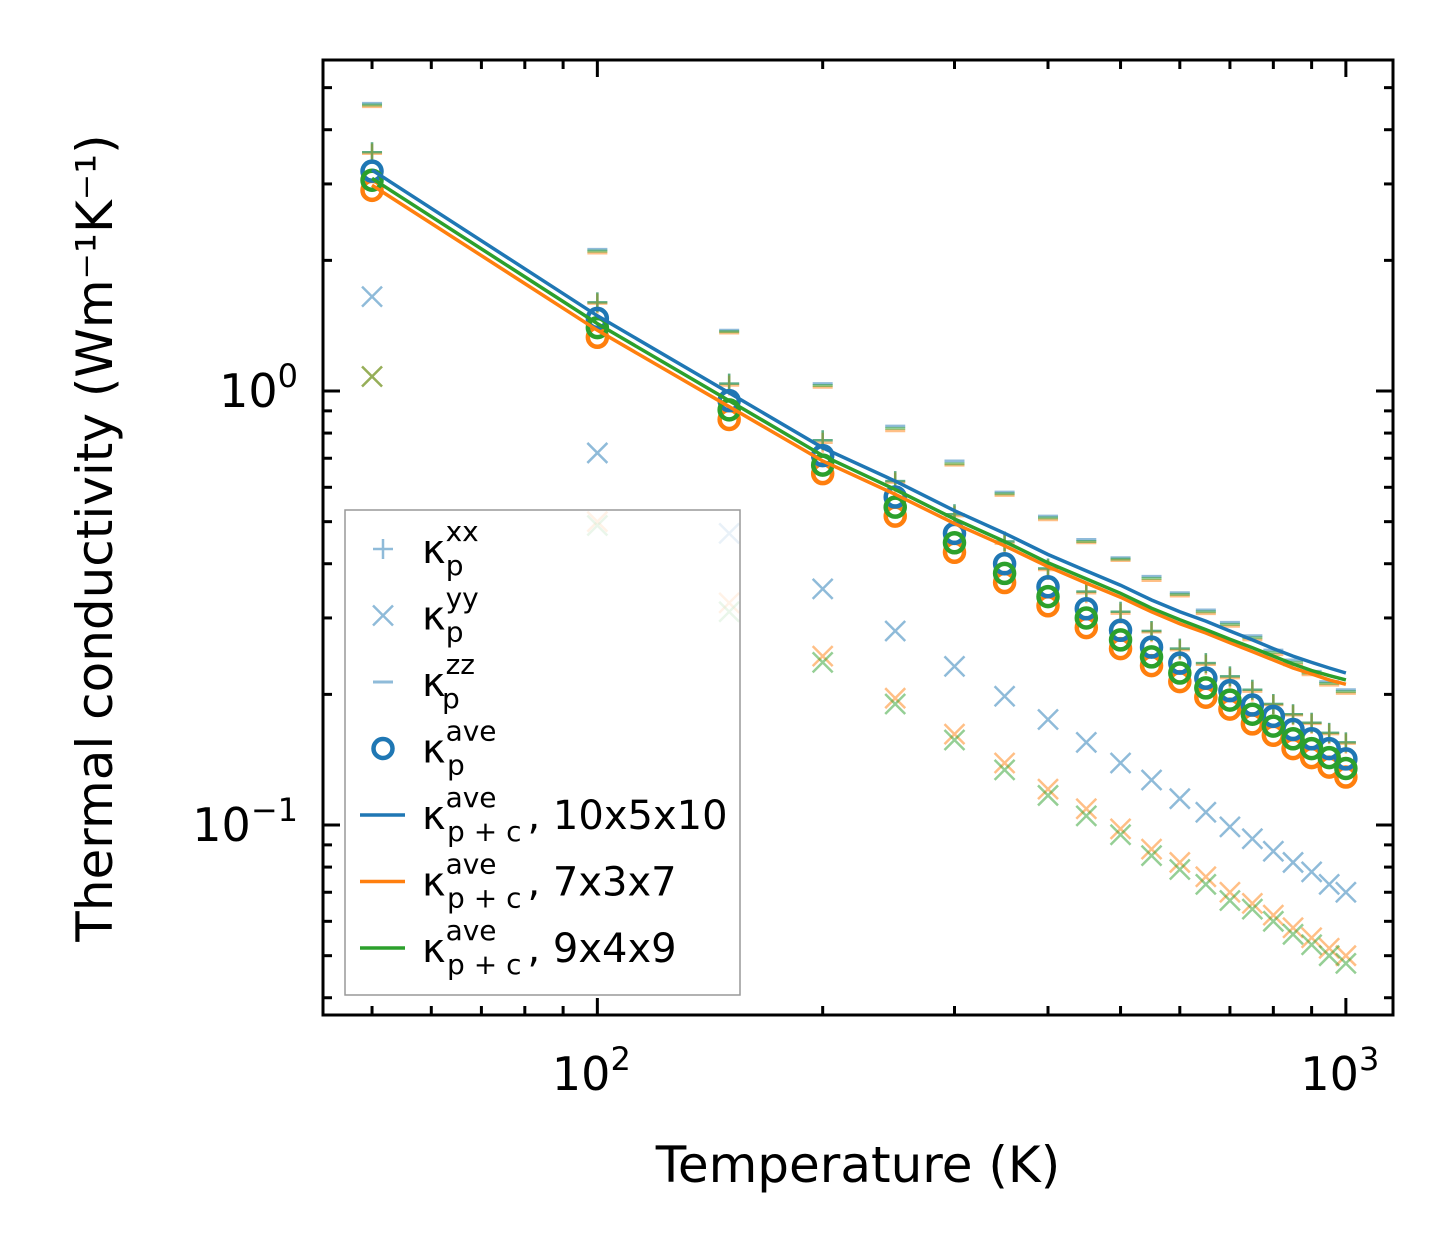 This screenshot has height=1258, width=1454. I want to click on legend-entry: κave p + c, 9x4x9, so click(518, 947).